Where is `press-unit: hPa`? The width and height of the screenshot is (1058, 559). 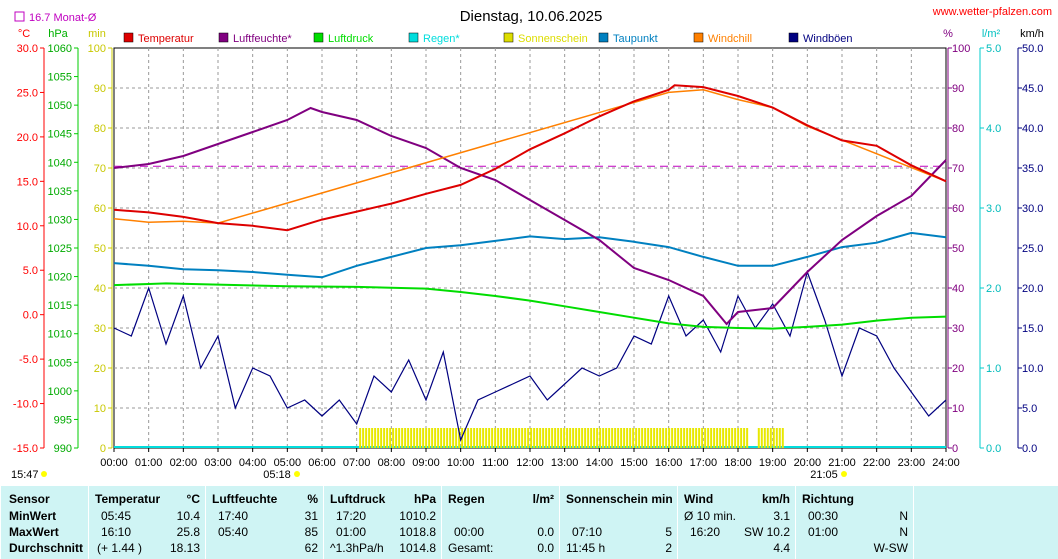 press-unit: hPa is located at coordinates (58, 34).